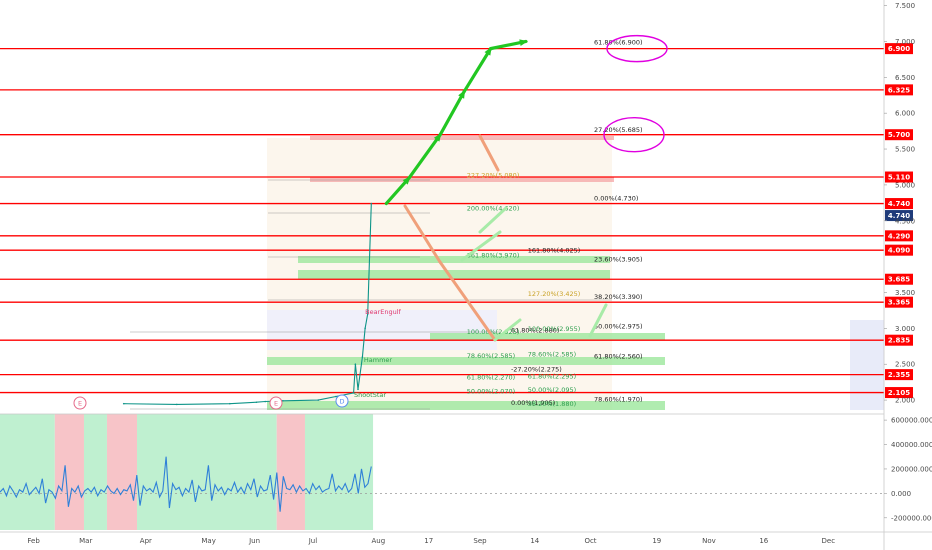 This screenshot has height=550, width=932. Describe the element at coordinates (382, 330) in the screenshot. I see `fib-zone-lavender` at that location.